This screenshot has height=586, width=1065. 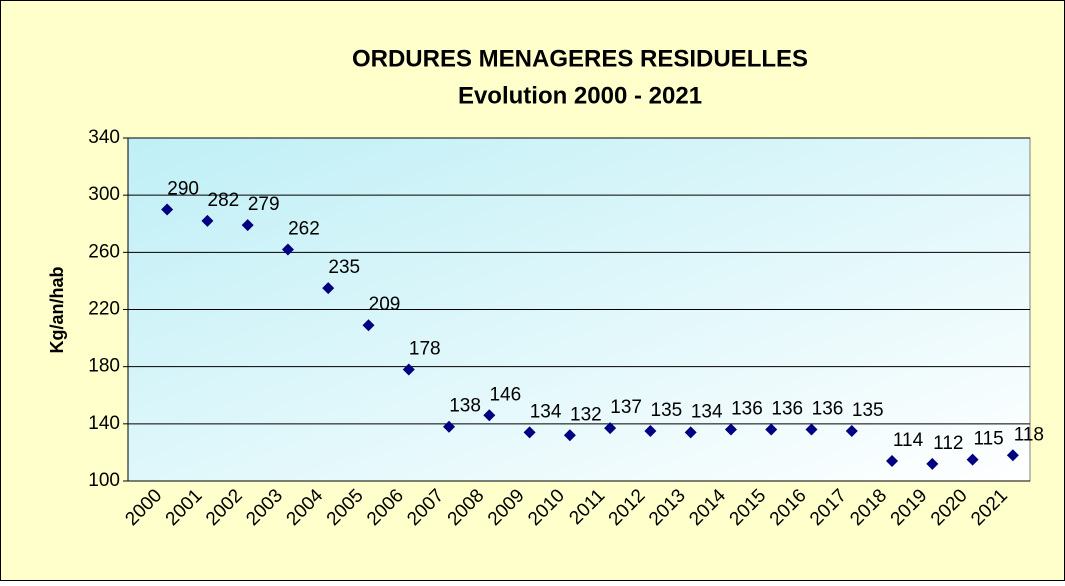 I want to click on data-label: 290, so click(x=183, y=188).